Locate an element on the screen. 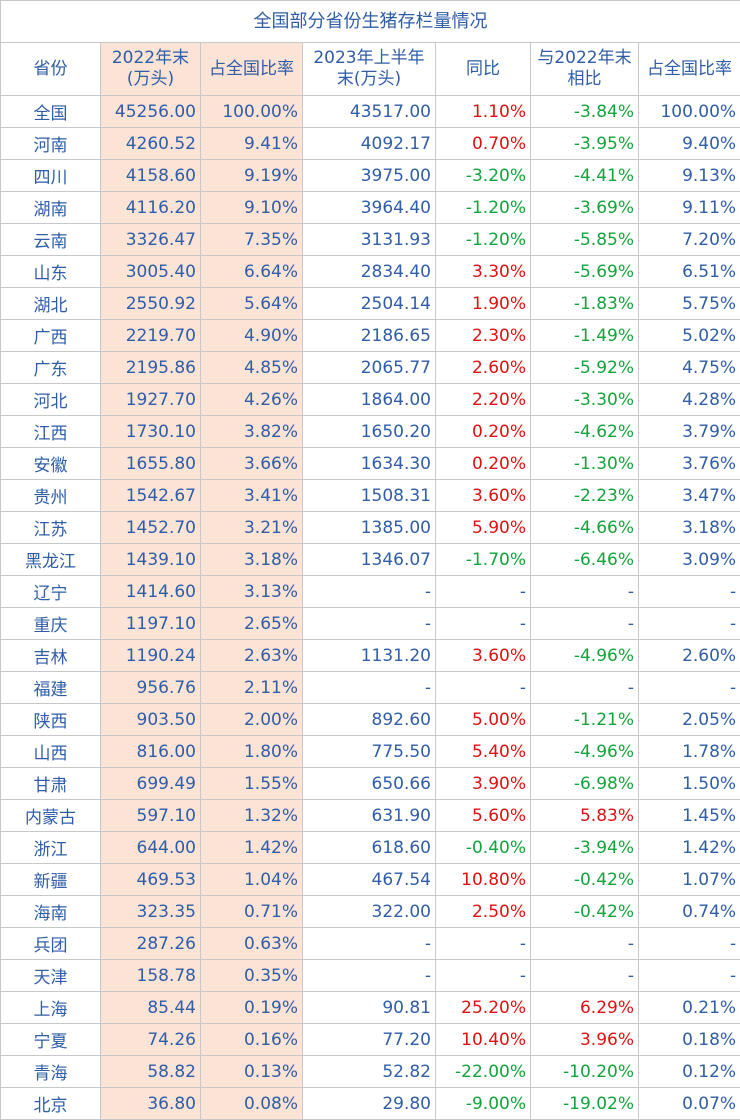 This screenshot has height=1120, width=740. value-cell: 5.02% is located at coordinates (689, 336).